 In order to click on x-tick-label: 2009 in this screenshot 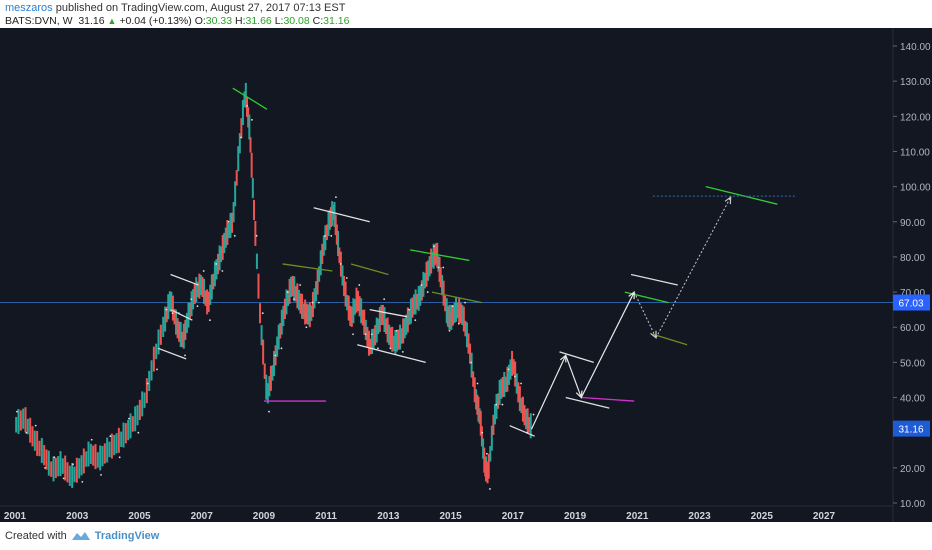, I will do `click(264, 516)`.